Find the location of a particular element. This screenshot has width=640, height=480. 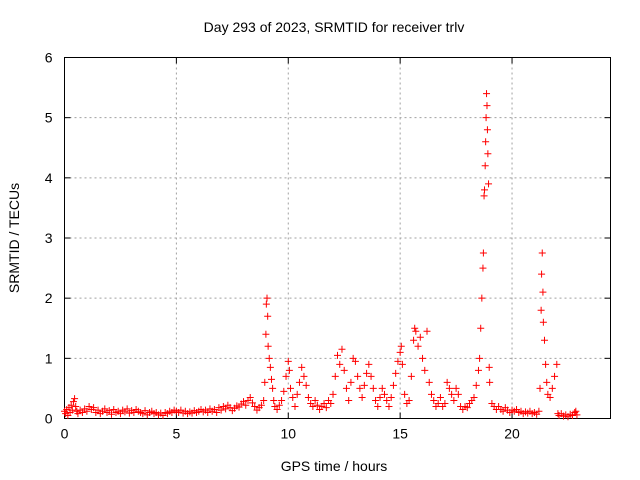

y-tick-label: 4 is located at coordinates (49, 178).